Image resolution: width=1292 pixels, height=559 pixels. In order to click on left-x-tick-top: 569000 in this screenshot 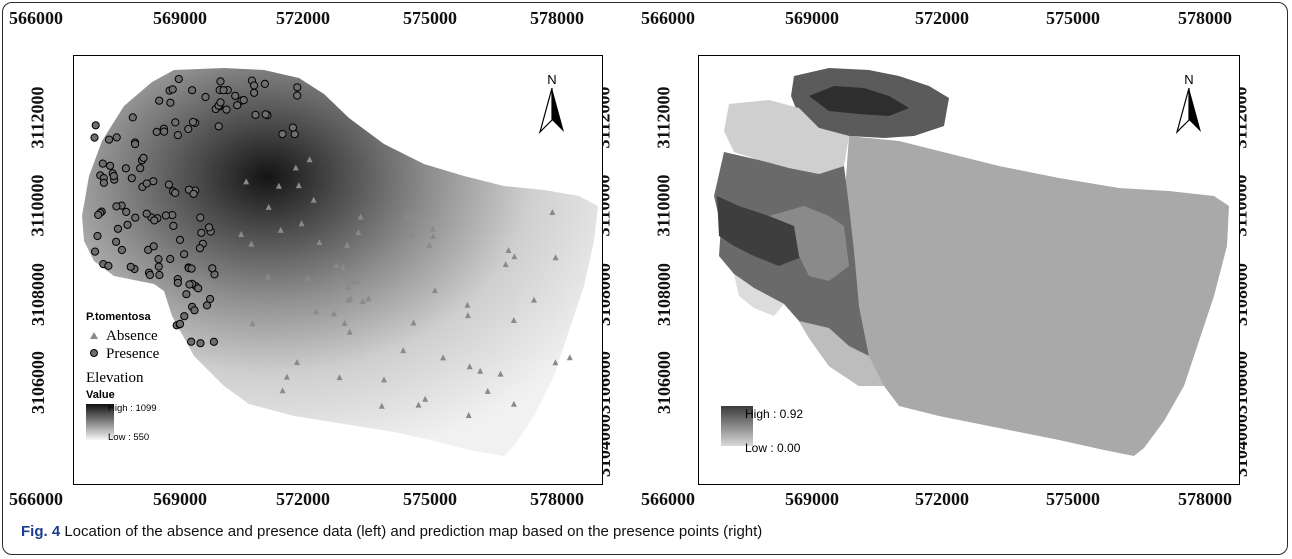, I will do `click(180, 18)`.